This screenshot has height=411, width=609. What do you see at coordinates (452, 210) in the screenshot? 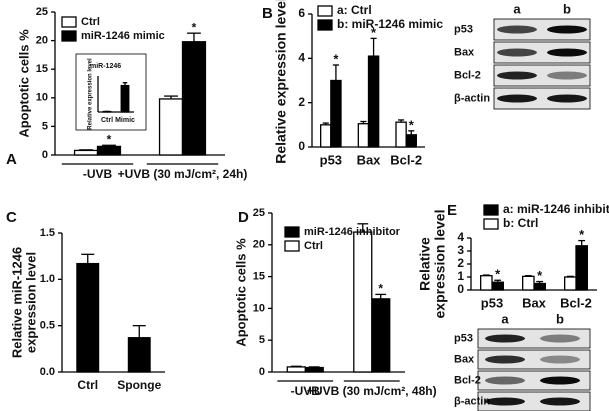
I see `panel-letter: E` at bounding box center [452, 210].